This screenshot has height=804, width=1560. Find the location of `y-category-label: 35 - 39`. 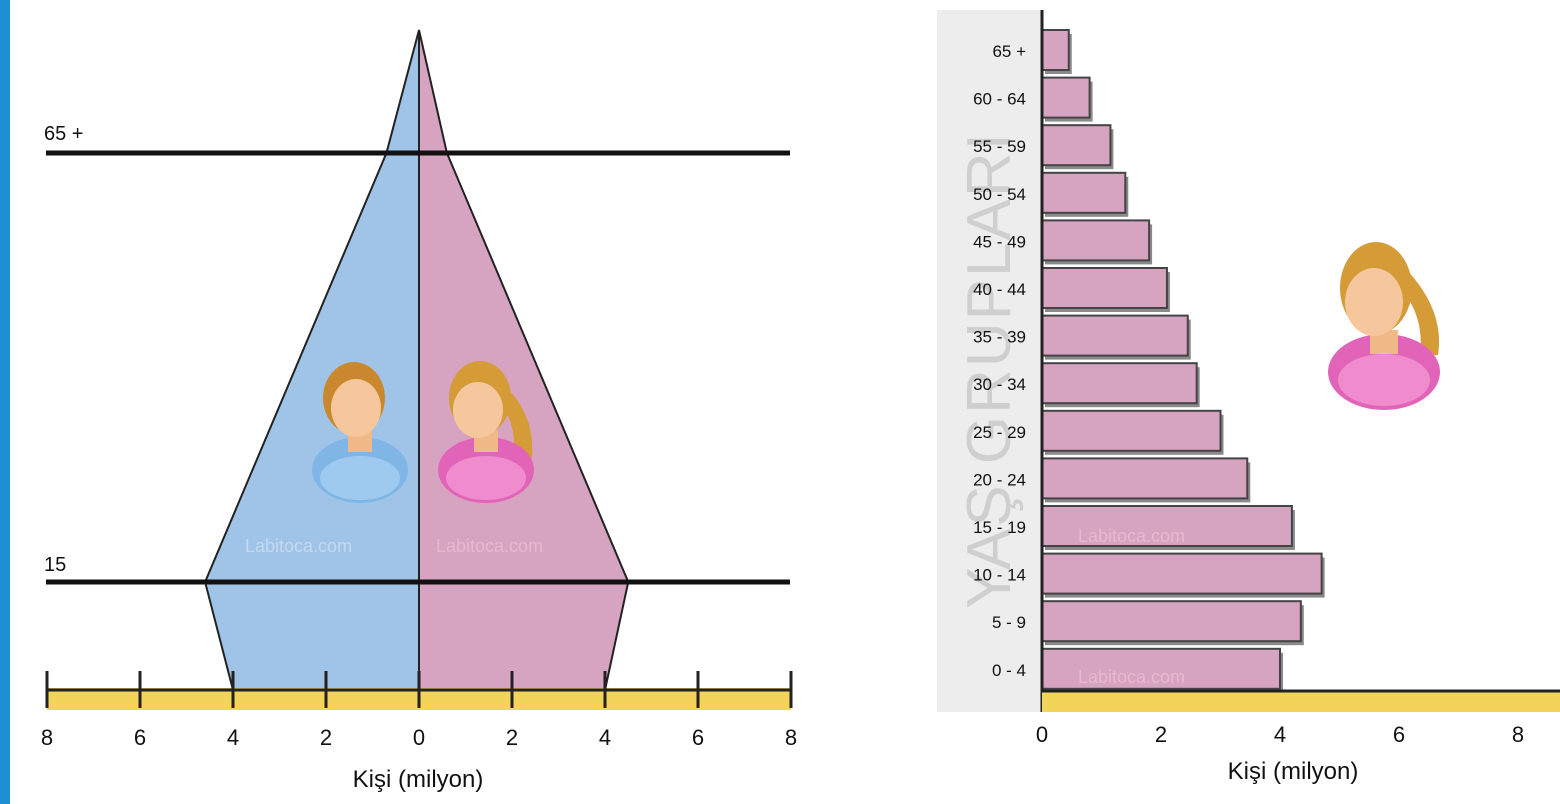

y-category-label: 35 - 39 is located at coordinates (999, 337).